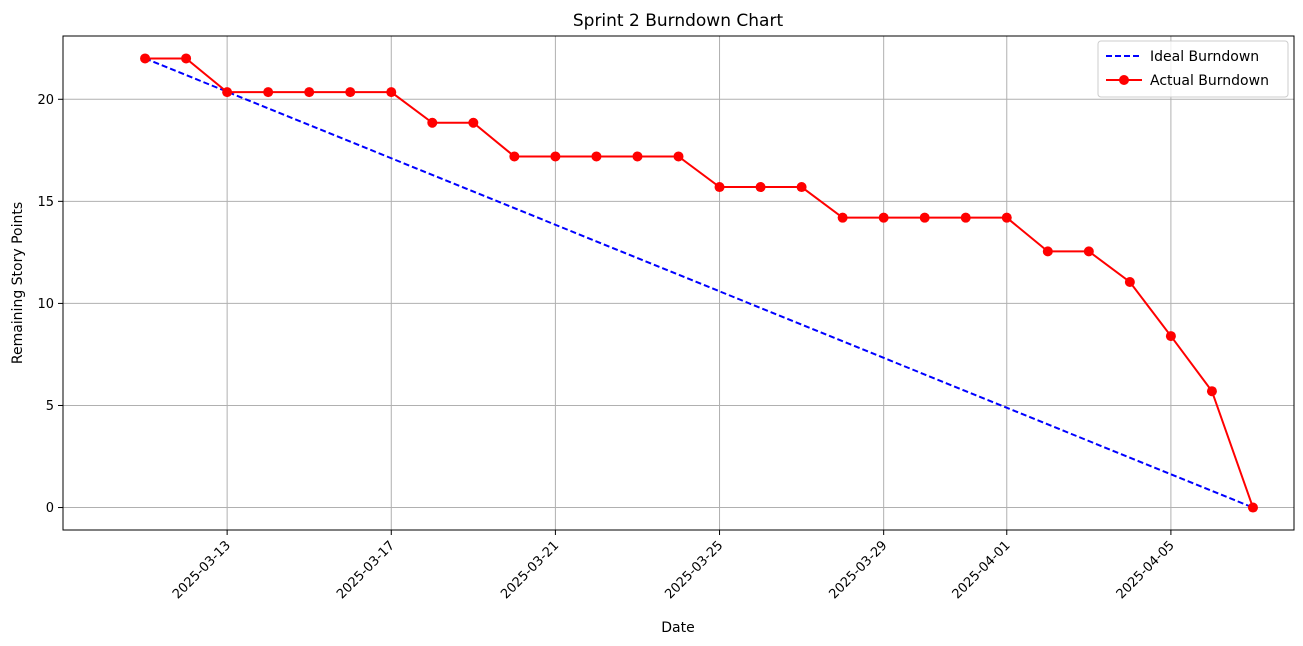  I want to click on x-tick-label: 2025-03-25, so click(694, 570).